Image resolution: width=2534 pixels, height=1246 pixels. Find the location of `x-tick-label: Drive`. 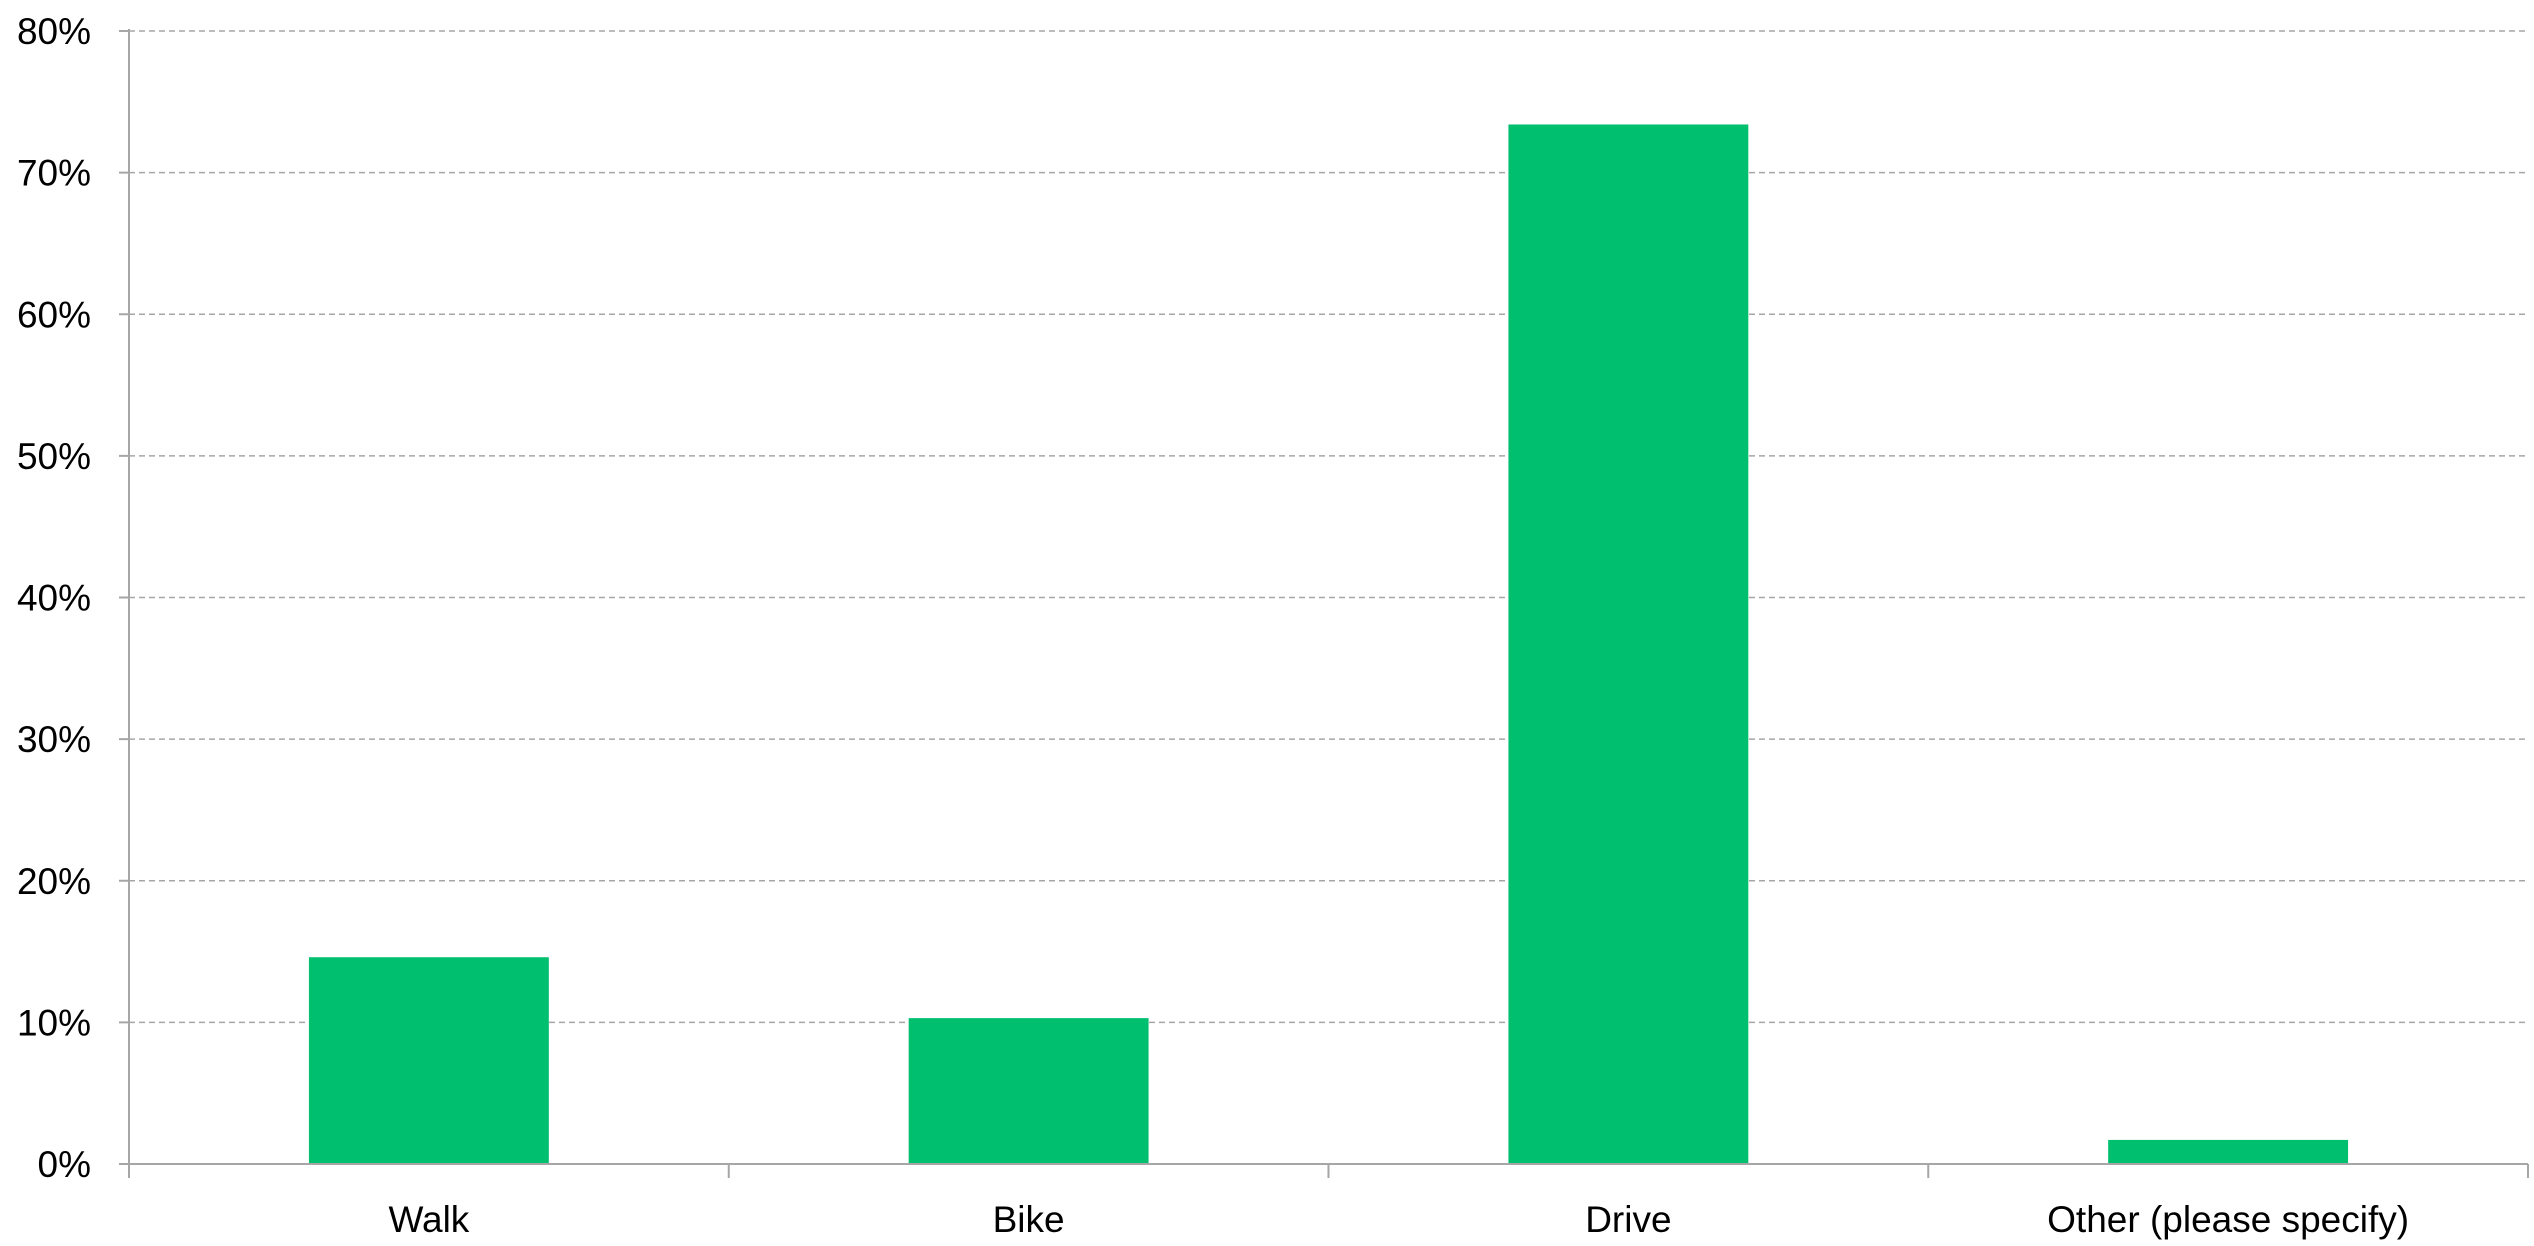

x-tick-label: Drive is located at coordinates (1628, 1219).